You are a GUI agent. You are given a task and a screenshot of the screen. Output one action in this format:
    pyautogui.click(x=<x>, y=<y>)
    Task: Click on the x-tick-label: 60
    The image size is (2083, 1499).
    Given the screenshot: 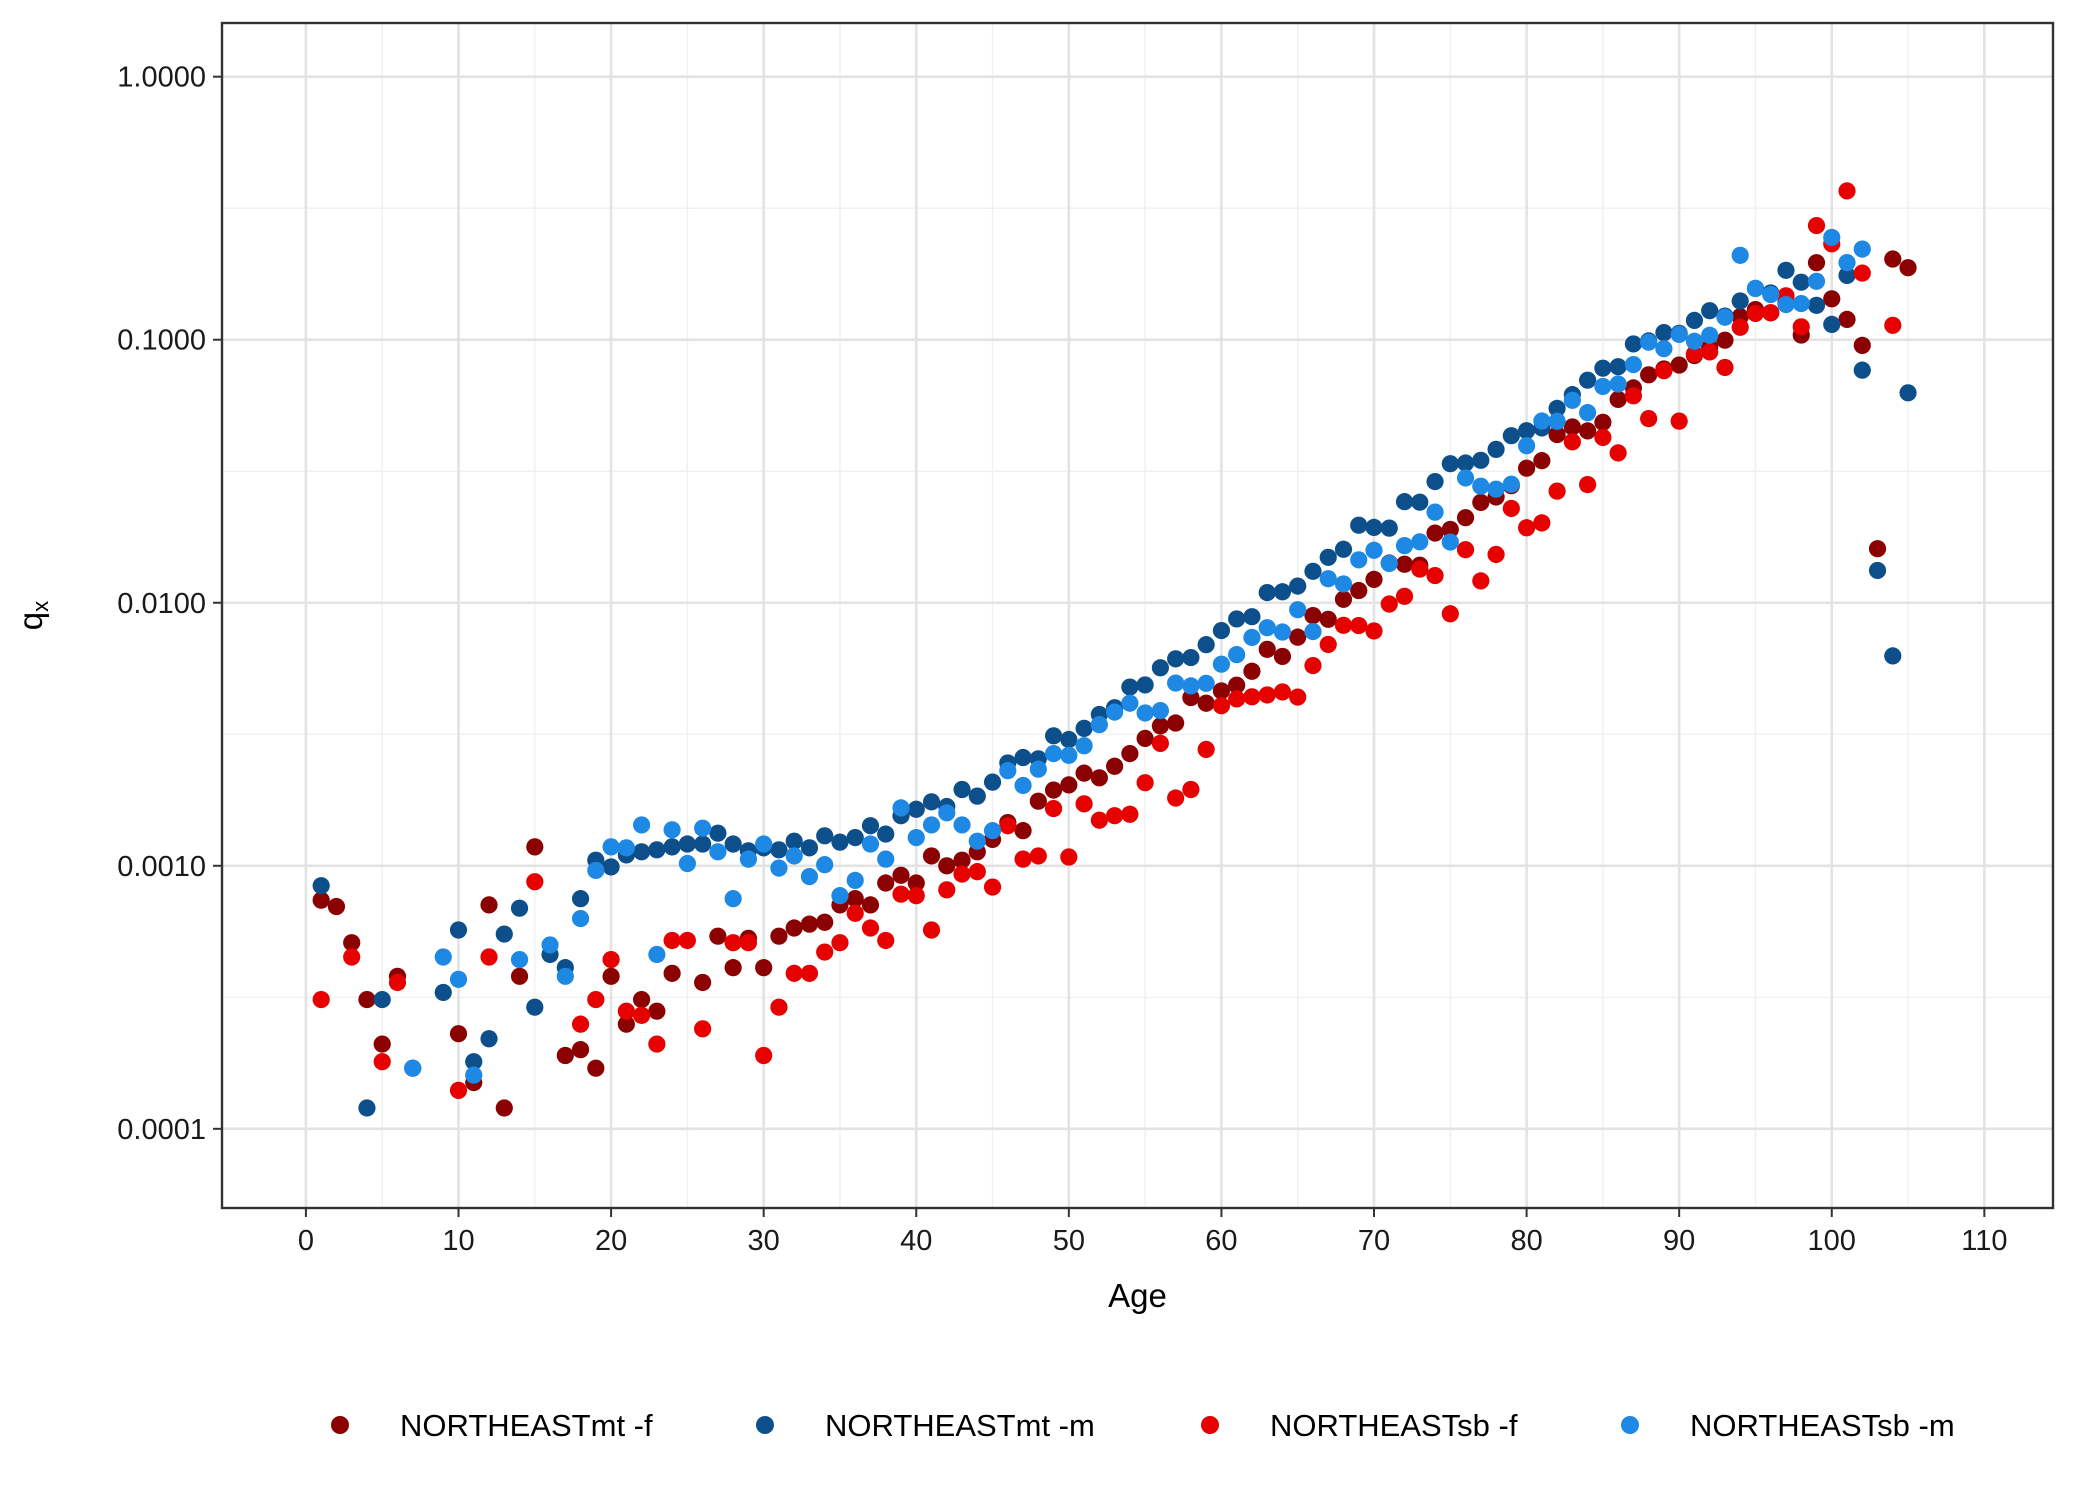 What is the action you would take?
    pyautogui.click(x=1221, y=1241)
    